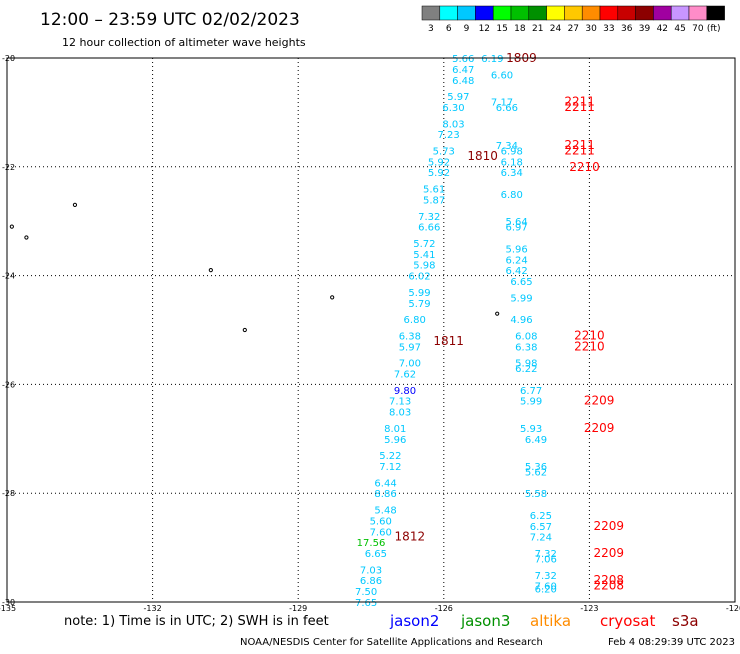  I want to click on wave-height-label: 7.65, so click(366, 603).